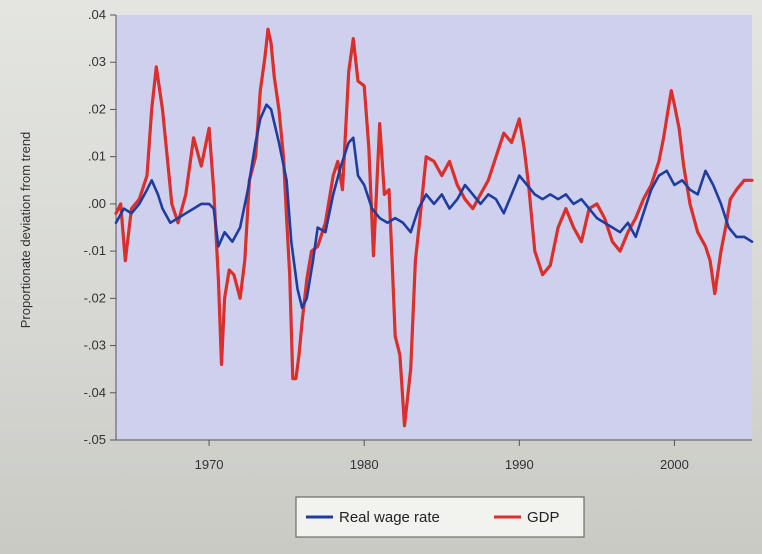 This screenshot has width=762, height=554. I want to click on x-tick-label: 1980, so click(364, 464).